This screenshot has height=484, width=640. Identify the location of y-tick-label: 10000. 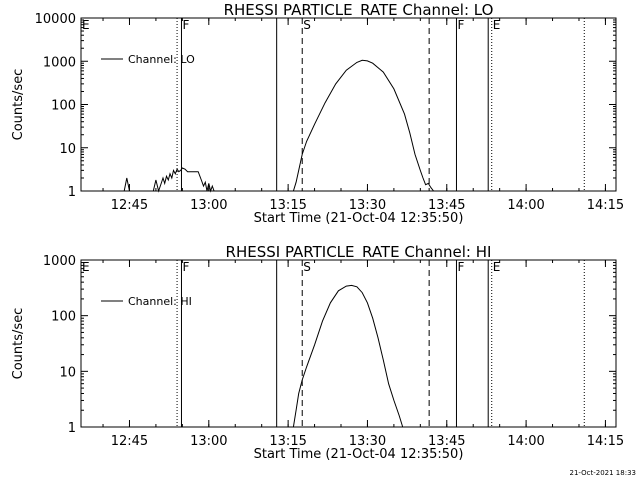
(55, 19).